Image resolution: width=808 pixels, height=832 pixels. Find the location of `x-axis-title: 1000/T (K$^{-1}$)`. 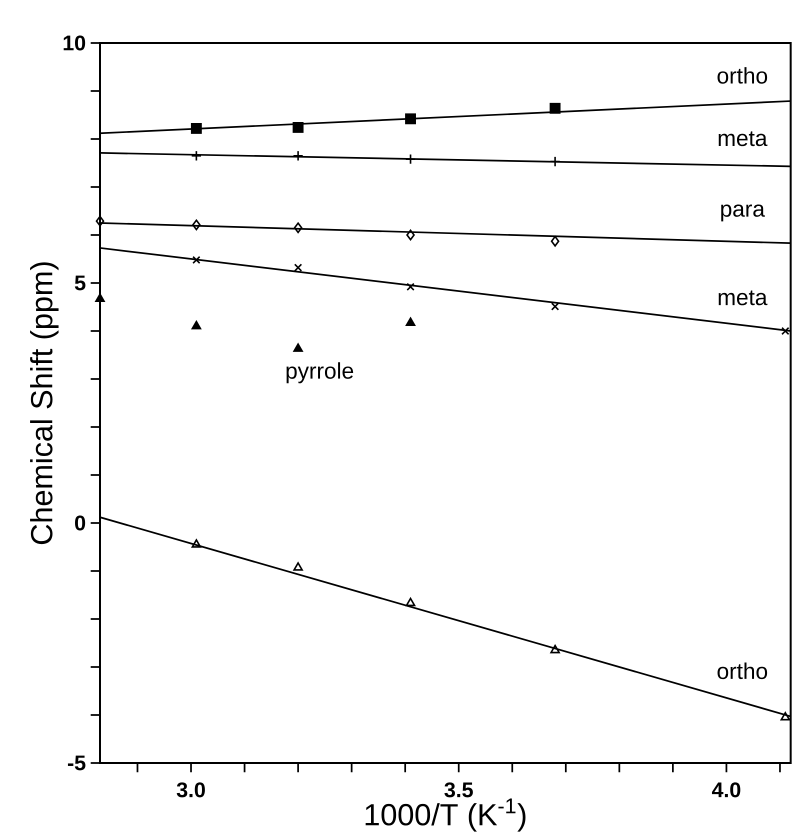

x-axis-title: 1000/T (K$^{-1}$) is located at coordinates (446, 815).